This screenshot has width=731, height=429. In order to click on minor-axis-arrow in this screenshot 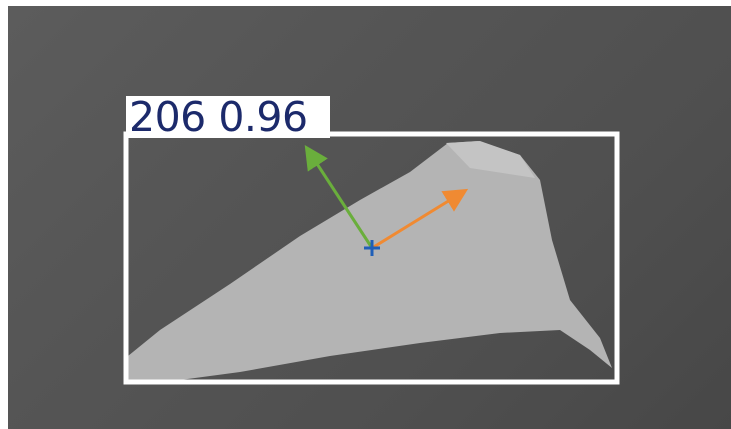, I will do `click(339, 196)`.